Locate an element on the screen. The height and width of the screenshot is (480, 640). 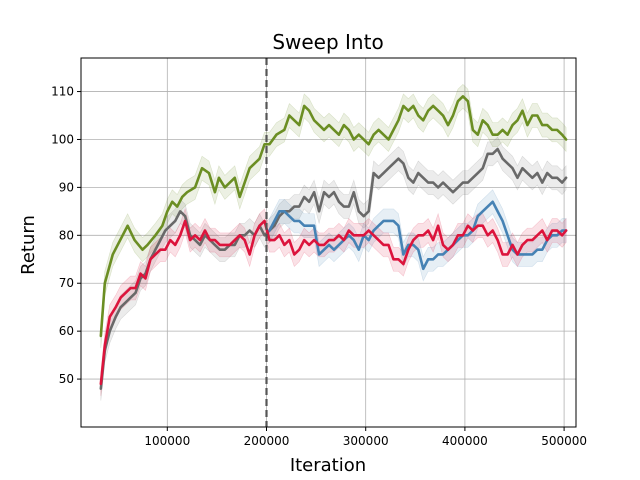
x-tick-label: 400000 is located at coordinates (465, 441).